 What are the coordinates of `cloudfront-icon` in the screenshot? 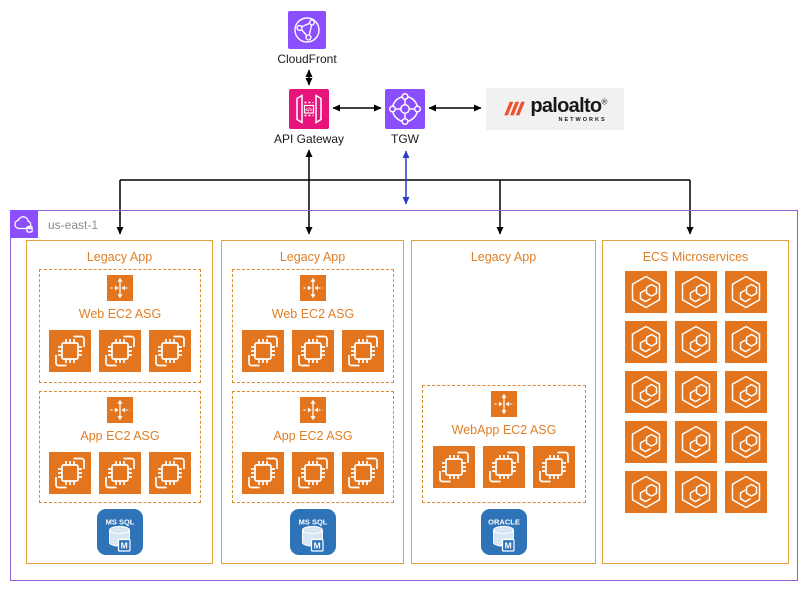 It's located at (307, 30).